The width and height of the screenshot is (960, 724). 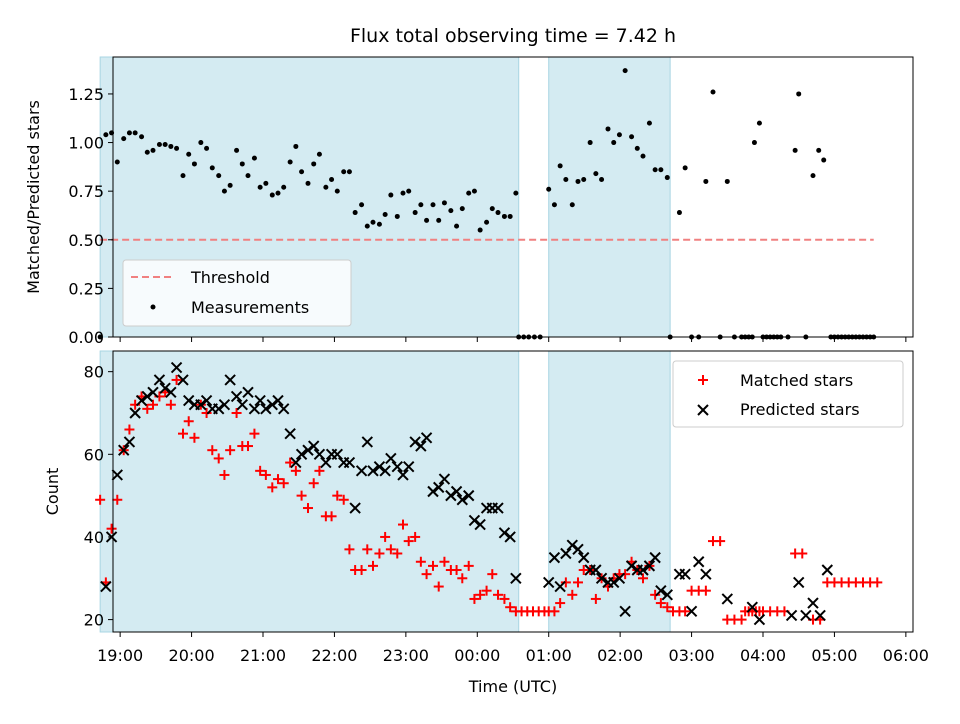 I want to click on x-tick-label: 03:00, so click(x=692, y=655).